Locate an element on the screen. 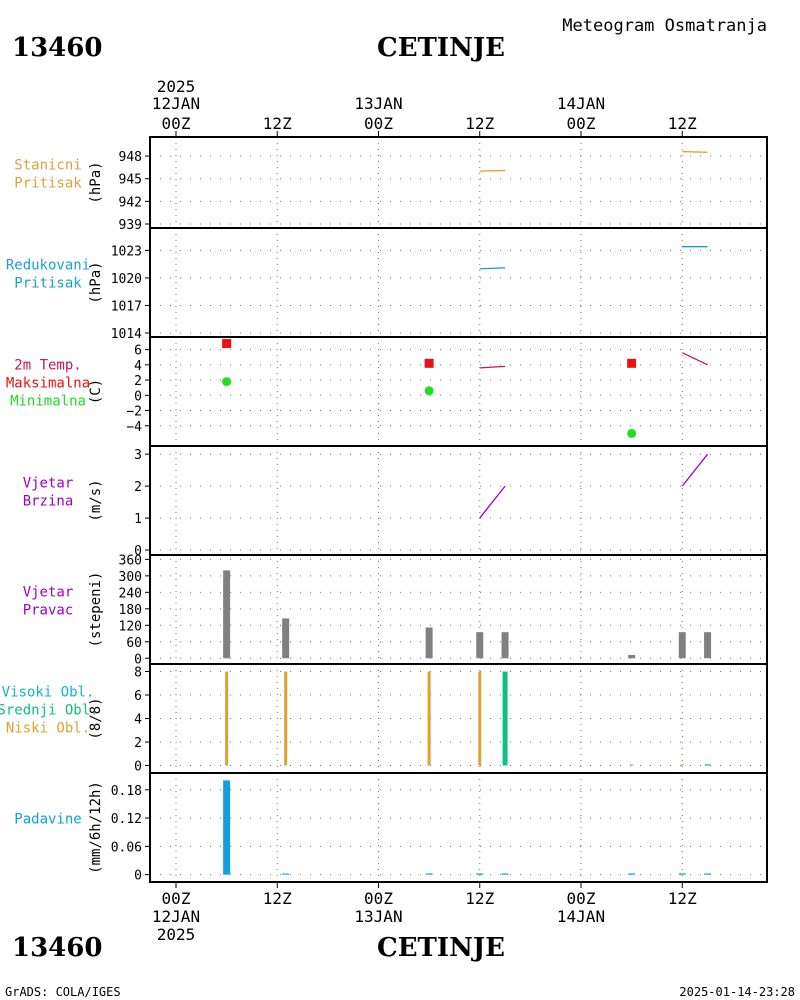  ytick-label: 0.12 is located at coordinates (126, 819).